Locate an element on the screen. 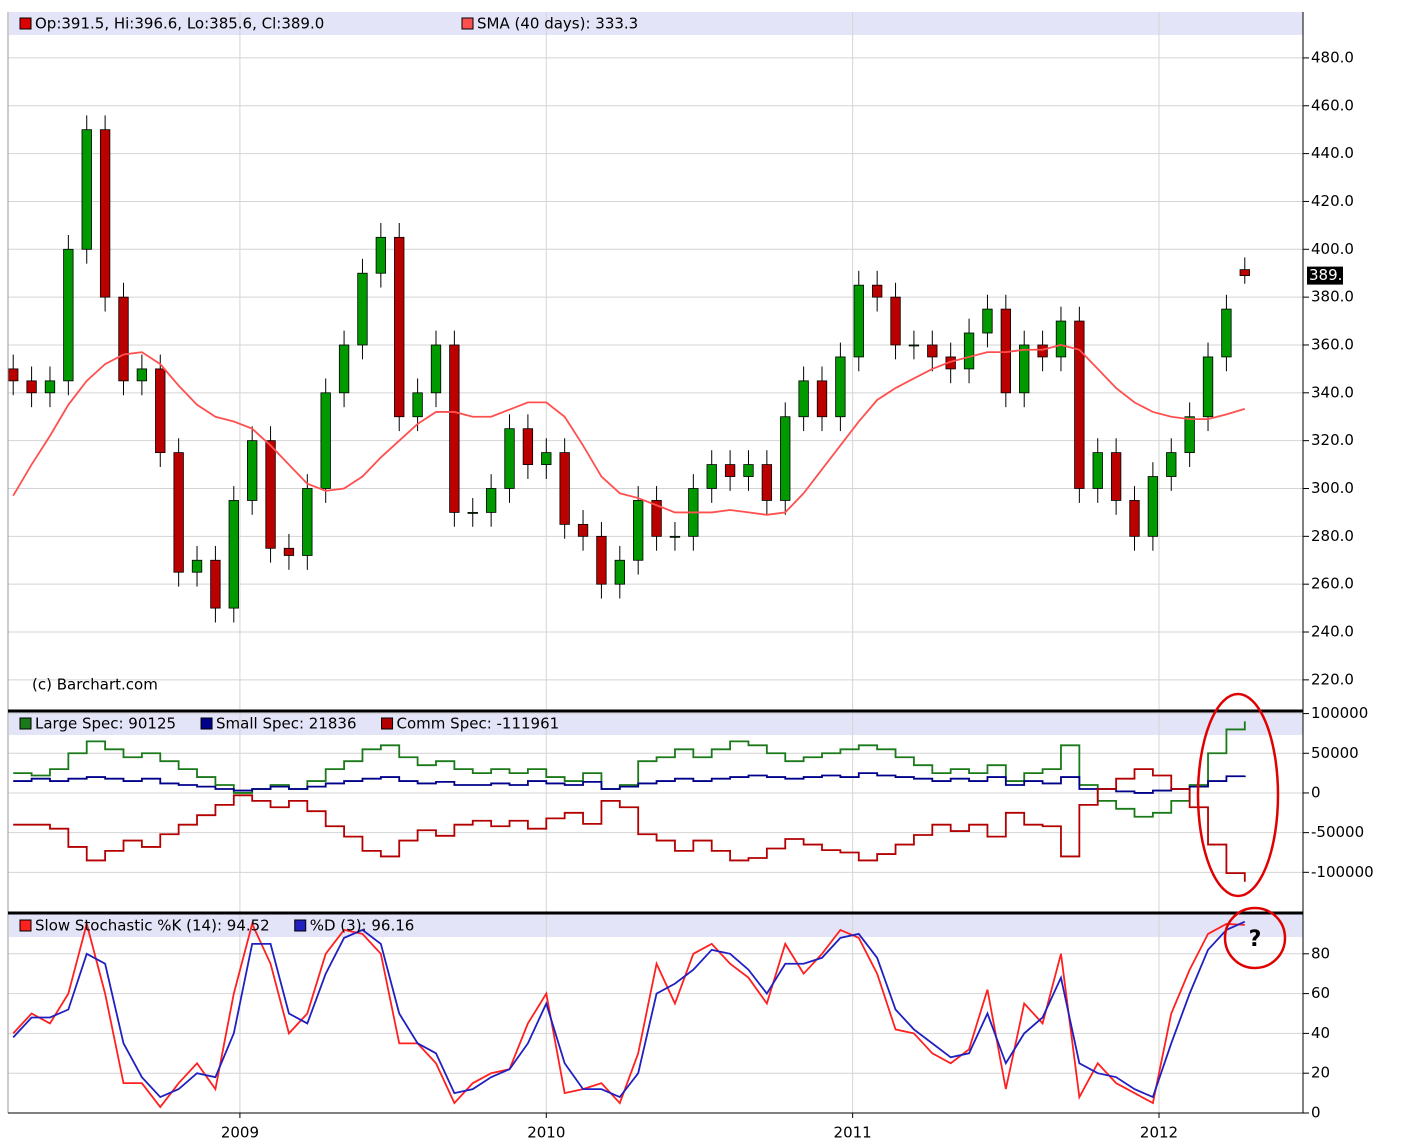 The height and width of the screenshot is (1147, 1403). y-tick-label: 80 is located at coordinates (1320, 953).